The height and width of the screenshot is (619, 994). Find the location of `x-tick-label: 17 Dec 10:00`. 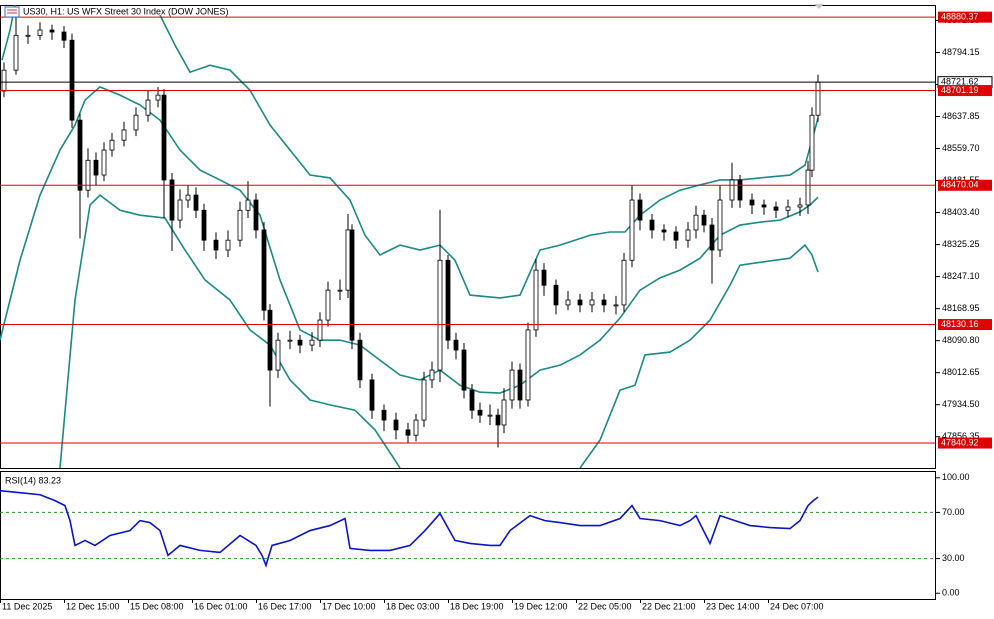

x-tick-label: 17 Dec 10:00 is located at coordinates (349, 606).